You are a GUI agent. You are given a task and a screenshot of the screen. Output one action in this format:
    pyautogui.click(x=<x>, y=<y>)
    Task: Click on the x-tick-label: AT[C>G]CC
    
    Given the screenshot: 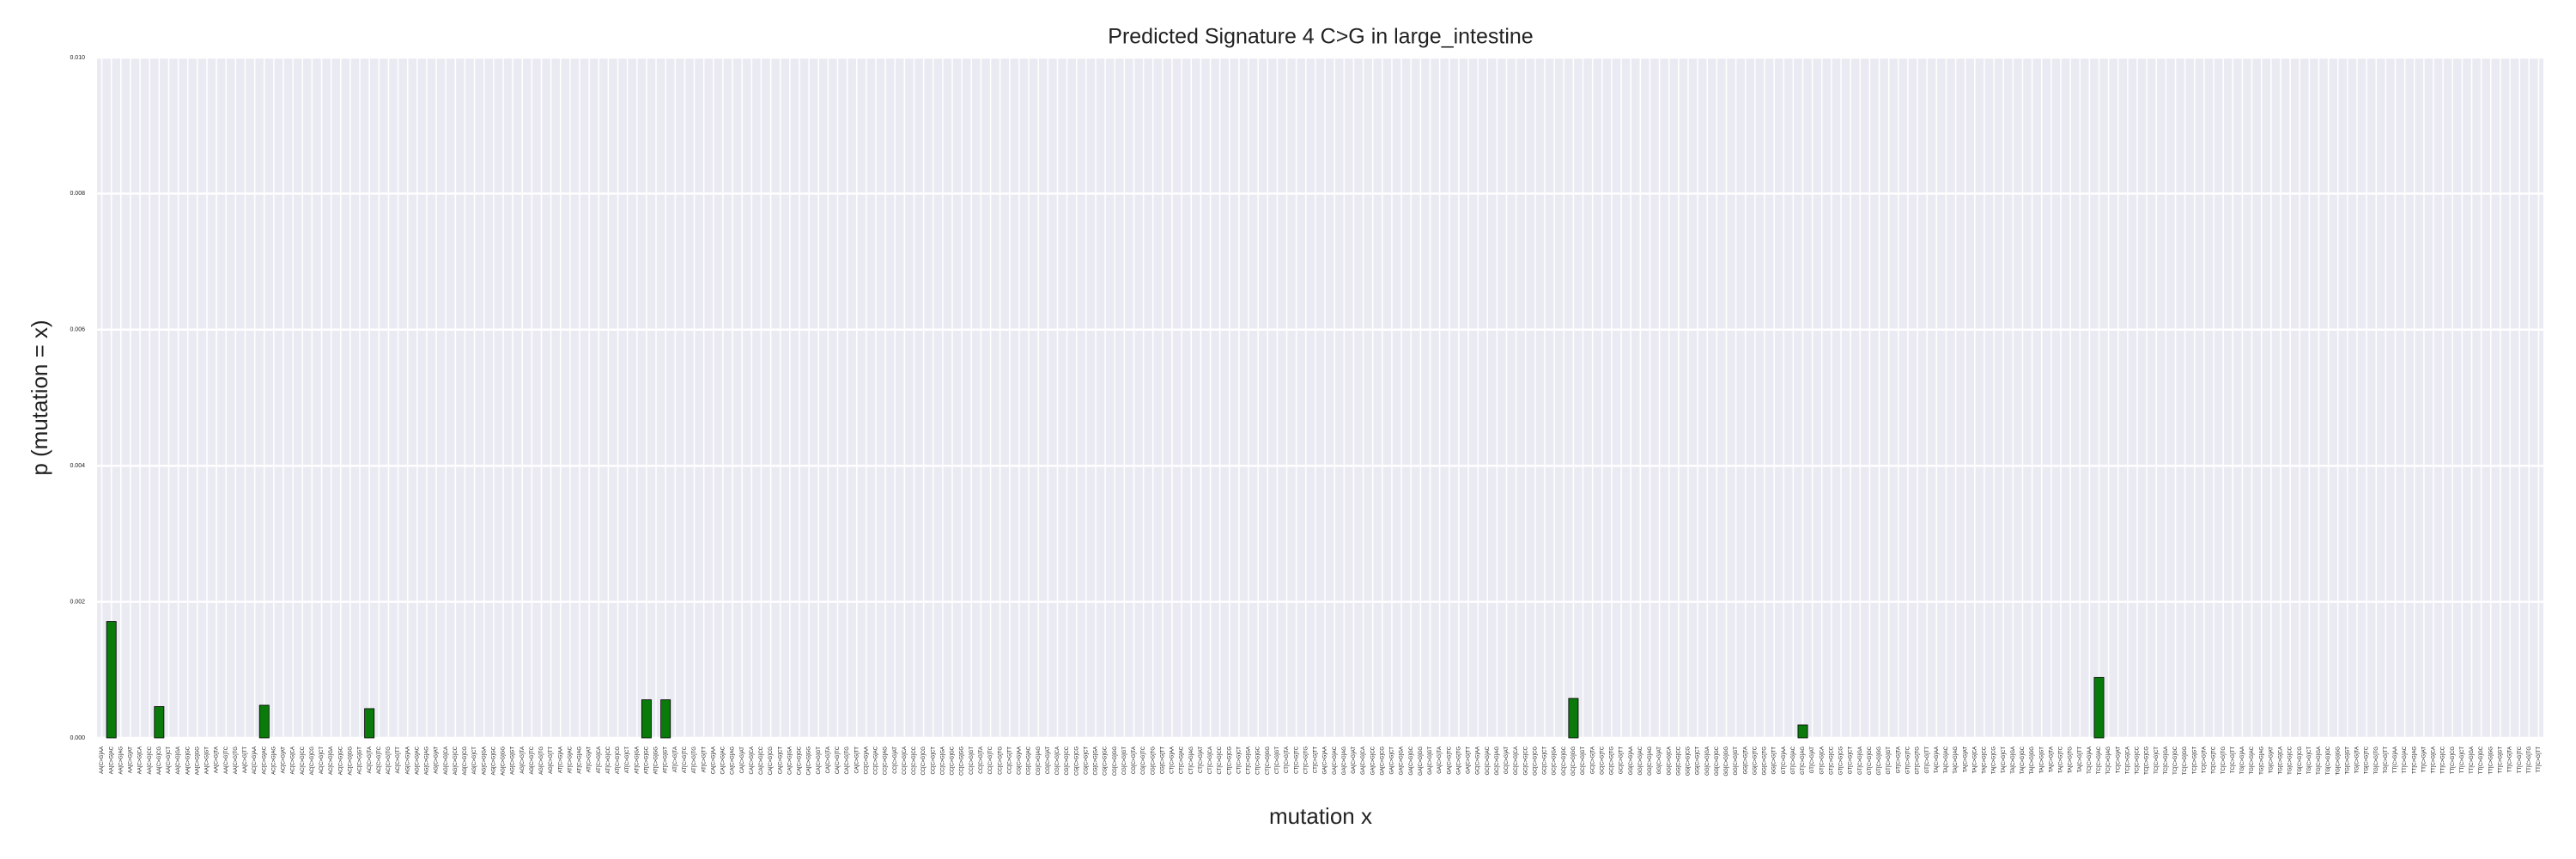 What is the action you would take?
    pyautogui.click(x=608, y=760)
    